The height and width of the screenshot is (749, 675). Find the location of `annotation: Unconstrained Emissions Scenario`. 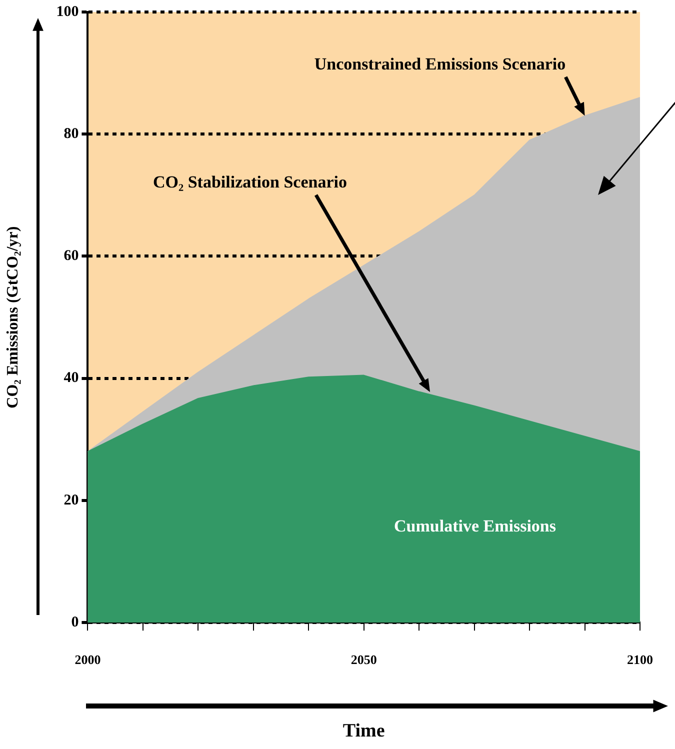

annotation: Unconstrained Emissions Scenario is located at coordinates (440, 64).